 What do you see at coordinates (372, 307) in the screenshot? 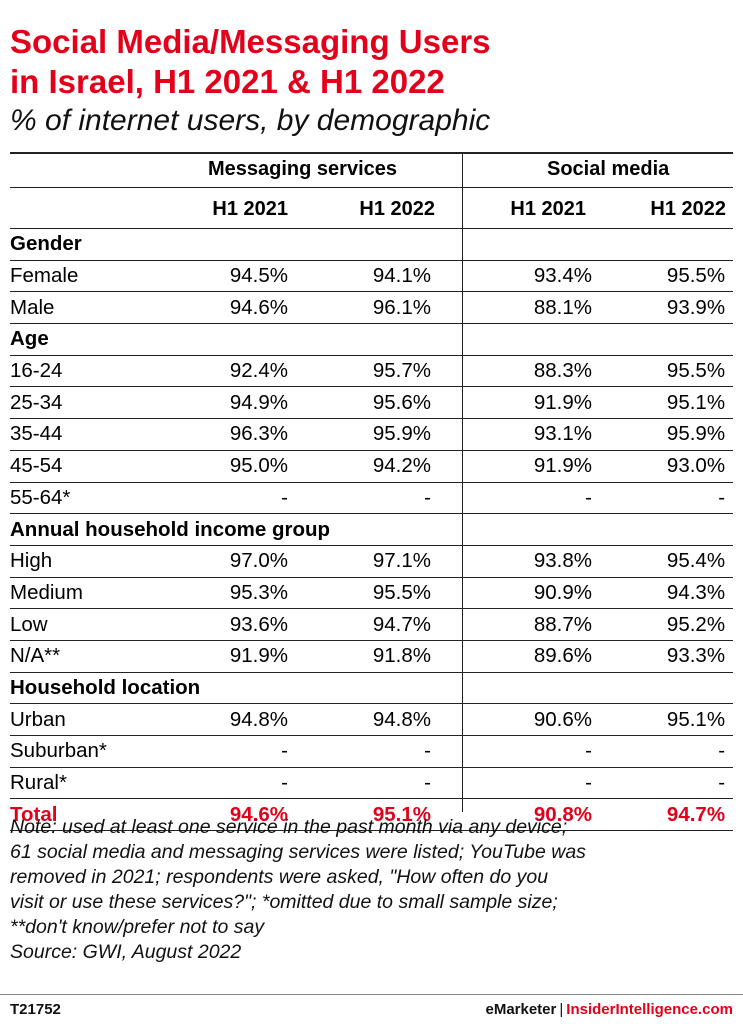
I see `table-row: Male 94.6% 96.1% 88.1% 93.9%` at bounding box center [372, 307].